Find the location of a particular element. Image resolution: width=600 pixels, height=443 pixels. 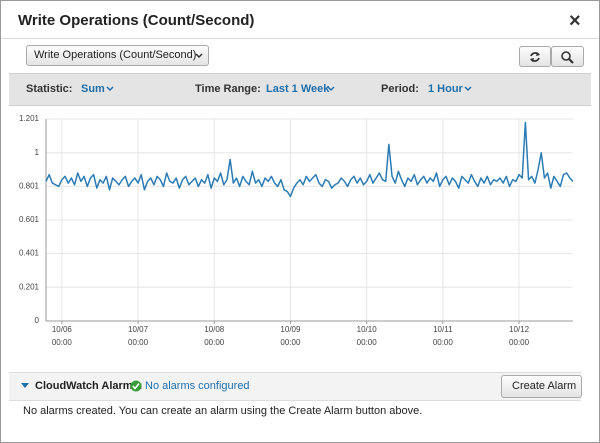

close-button: × is located at coordinates (575, 21).